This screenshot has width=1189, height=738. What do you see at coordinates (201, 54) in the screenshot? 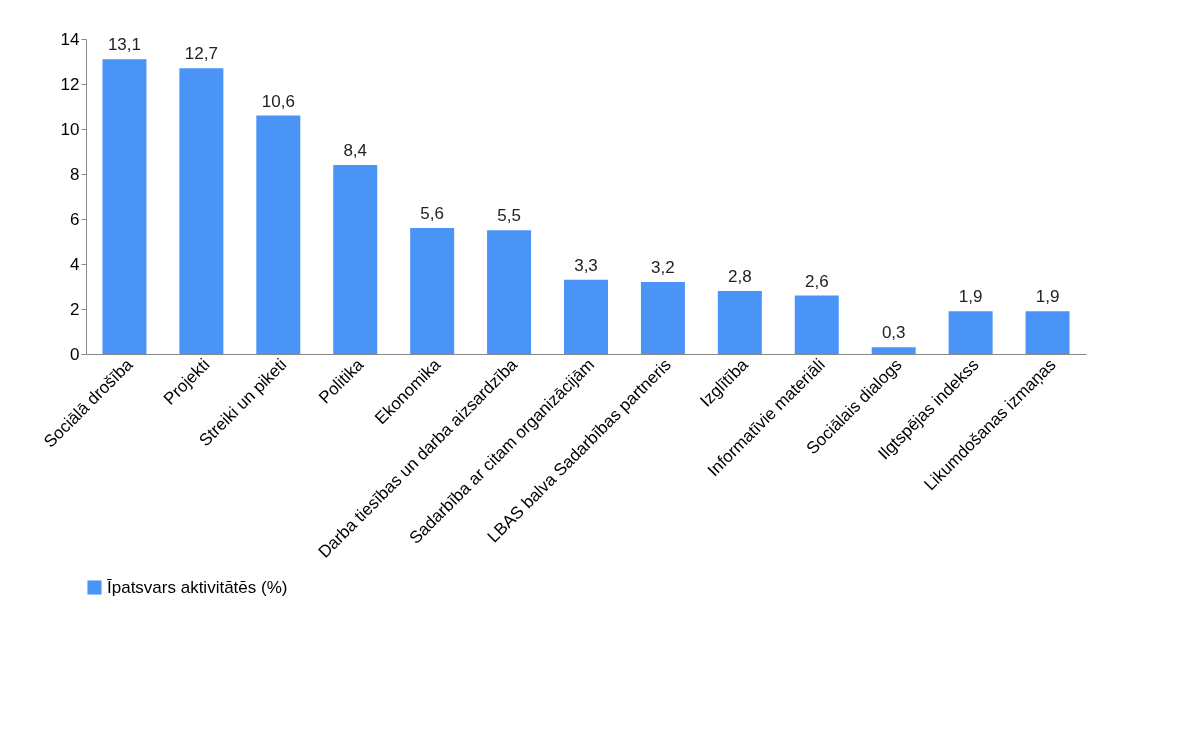
I see `data-label: 12,7` at bounding box center [201, 54].